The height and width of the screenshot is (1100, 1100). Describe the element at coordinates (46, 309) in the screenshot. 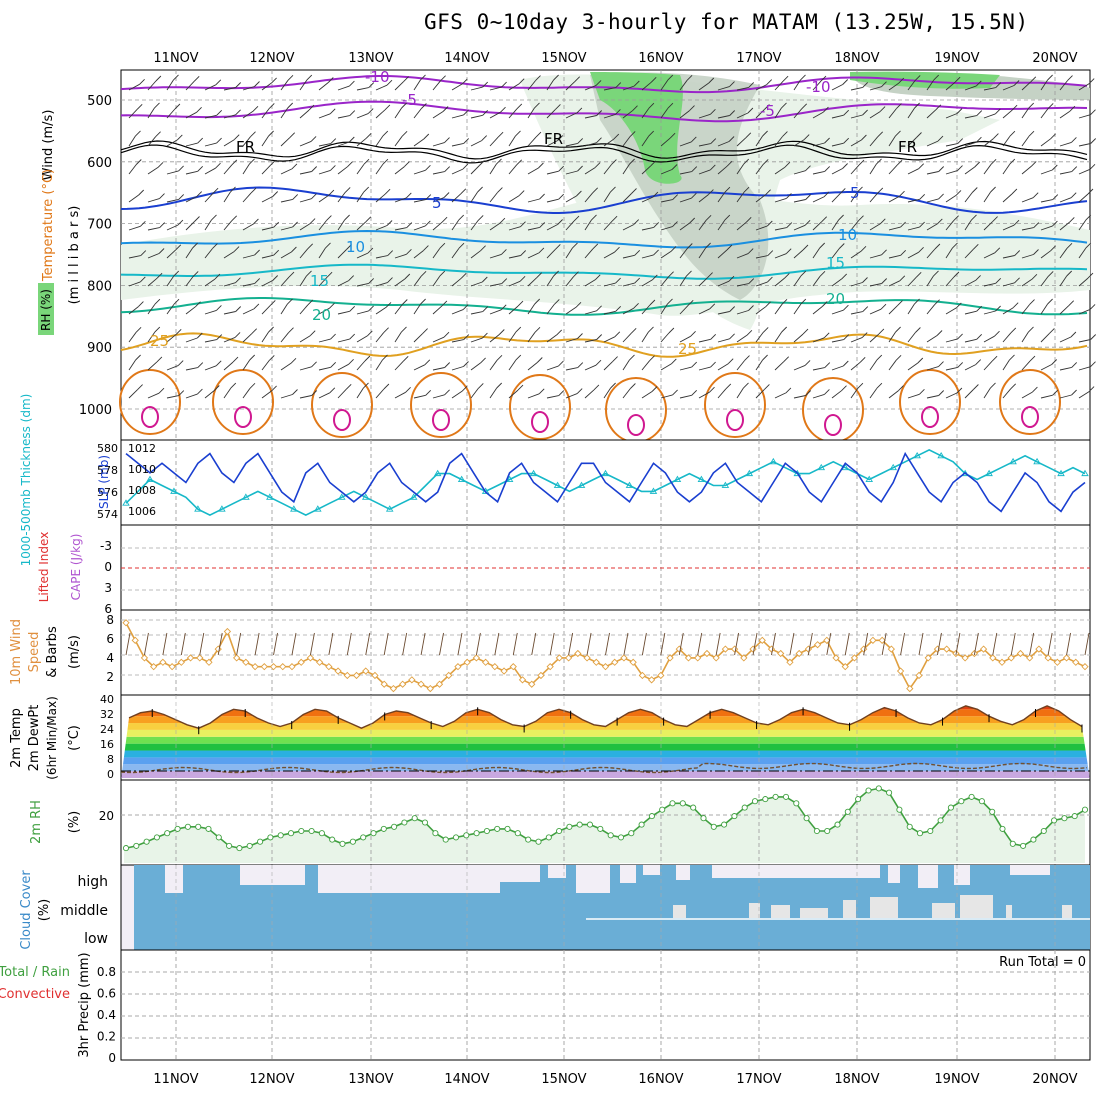

I see `rh-legend-swatch` at that location.